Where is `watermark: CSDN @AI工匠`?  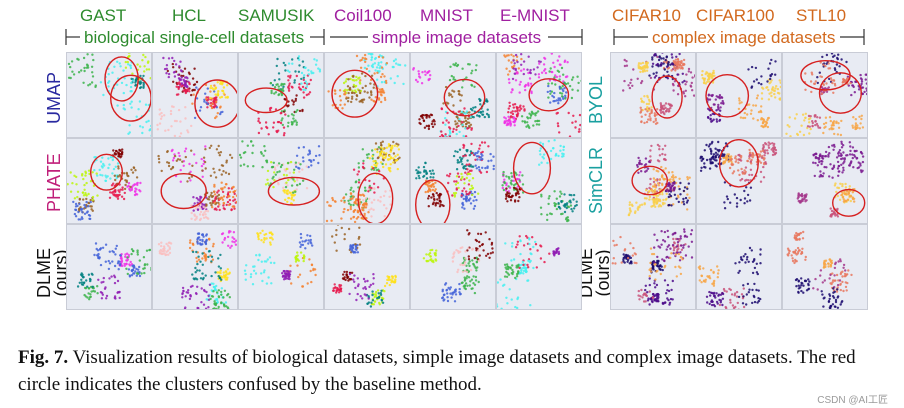 watermark: CSDN @AI工匠 is located at coordinates (852, 400).